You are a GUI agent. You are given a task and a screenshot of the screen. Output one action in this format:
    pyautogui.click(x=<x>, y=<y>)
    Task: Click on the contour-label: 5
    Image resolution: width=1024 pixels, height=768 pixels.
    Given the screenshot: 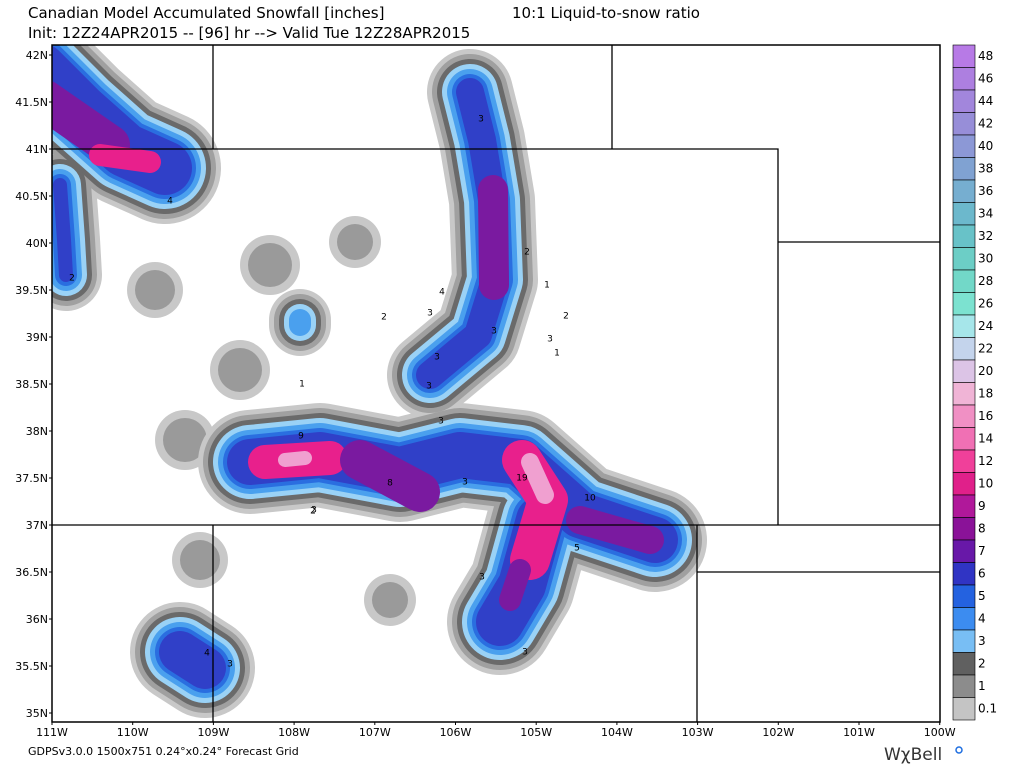 What is the action you would take?
    pyautogui.click(x=577, y=549)
    